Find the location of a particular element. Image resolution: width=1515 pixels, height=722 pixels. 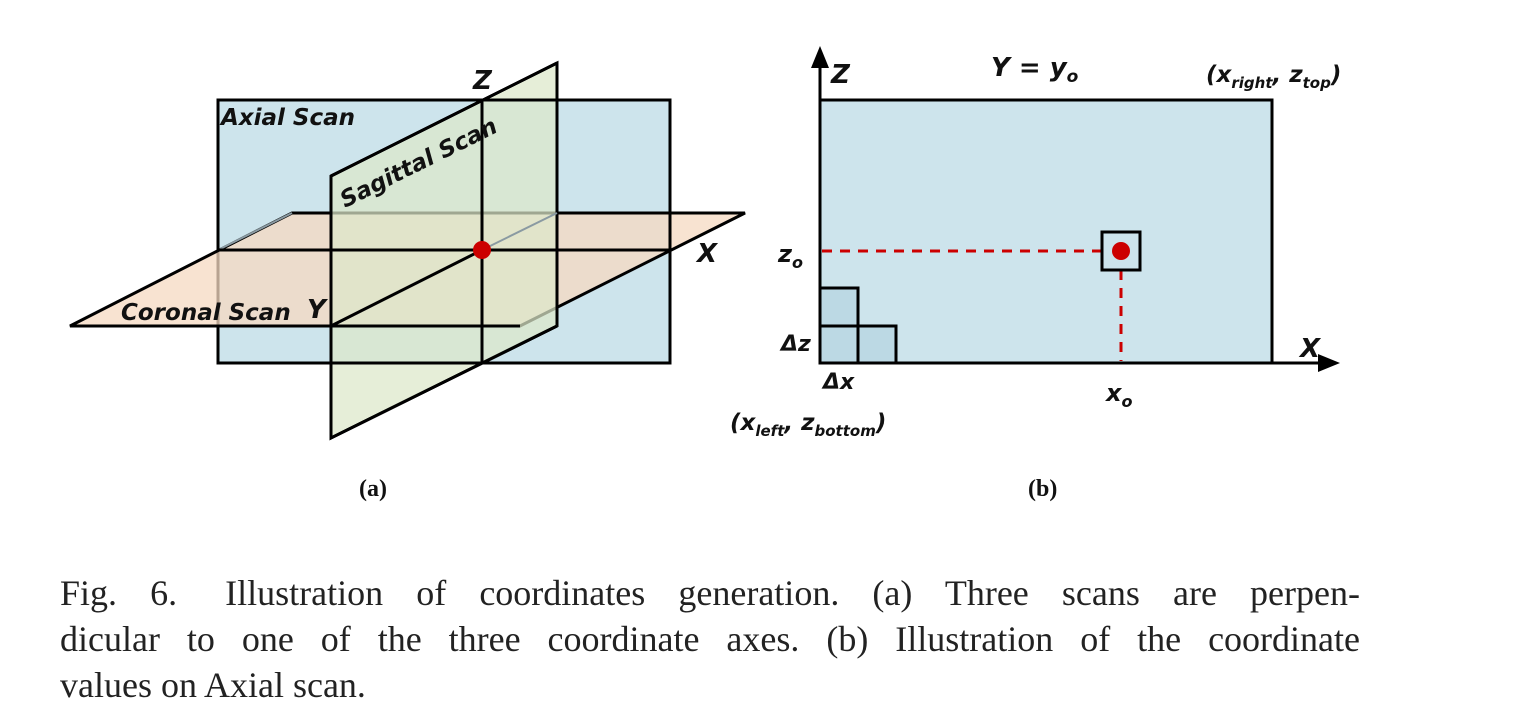

y-axis-line is located at coordinates (406, 288).